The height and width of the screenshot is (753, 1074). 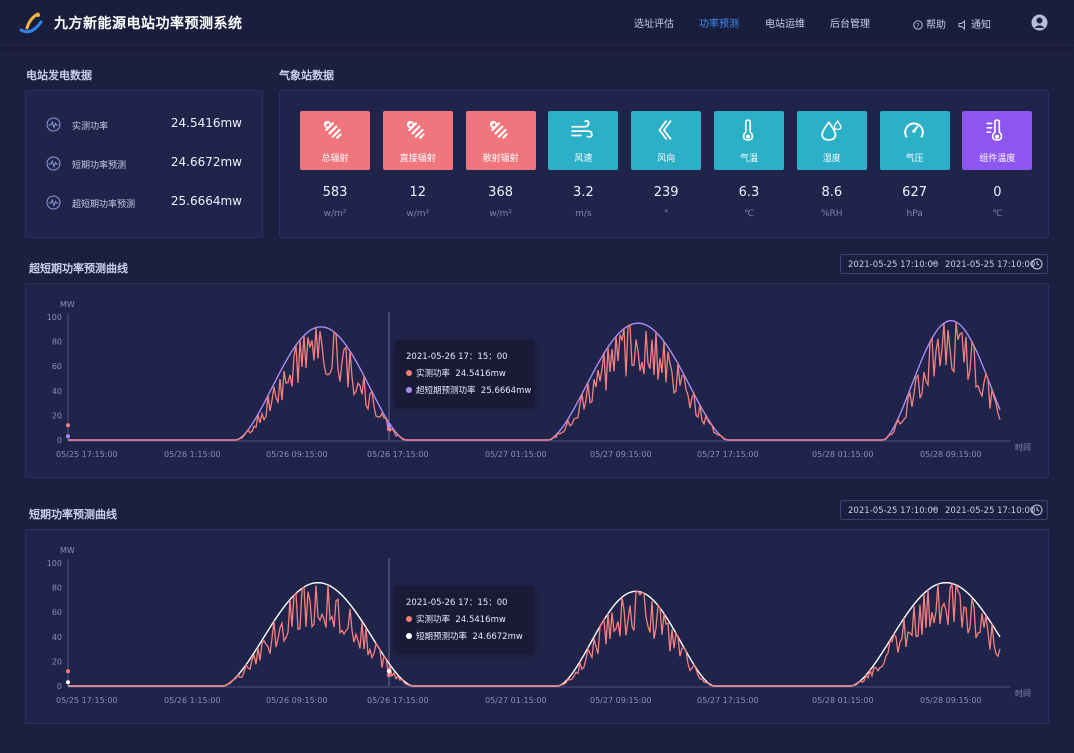 I want to click on weather-value: 3.2, so click(x=583, y=192).